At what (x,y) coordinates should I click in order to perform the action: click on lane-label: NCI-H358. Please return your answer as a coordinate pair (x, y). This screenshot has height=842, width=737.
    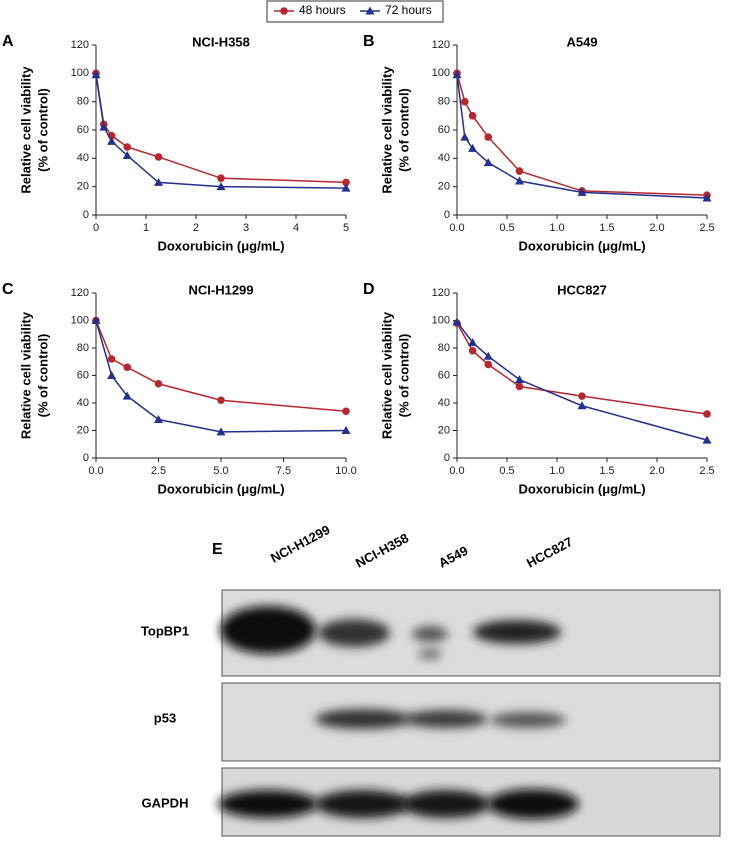
    Looking at the image, I should click on (382, 550).